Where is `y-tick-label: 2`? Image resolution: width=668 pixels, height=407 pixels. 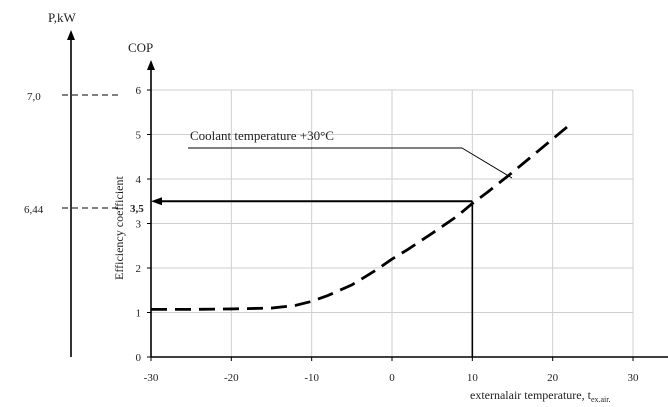 y-tick-label: 2 is located at coordinates (139, 269).